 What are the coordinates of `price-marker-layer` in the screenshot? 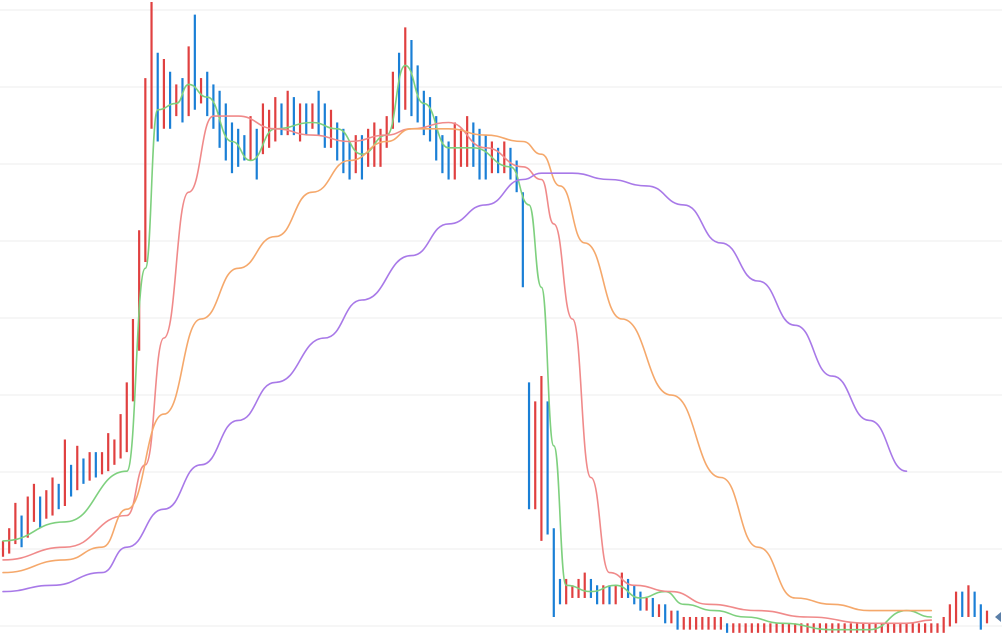 It's located at (998, 616).